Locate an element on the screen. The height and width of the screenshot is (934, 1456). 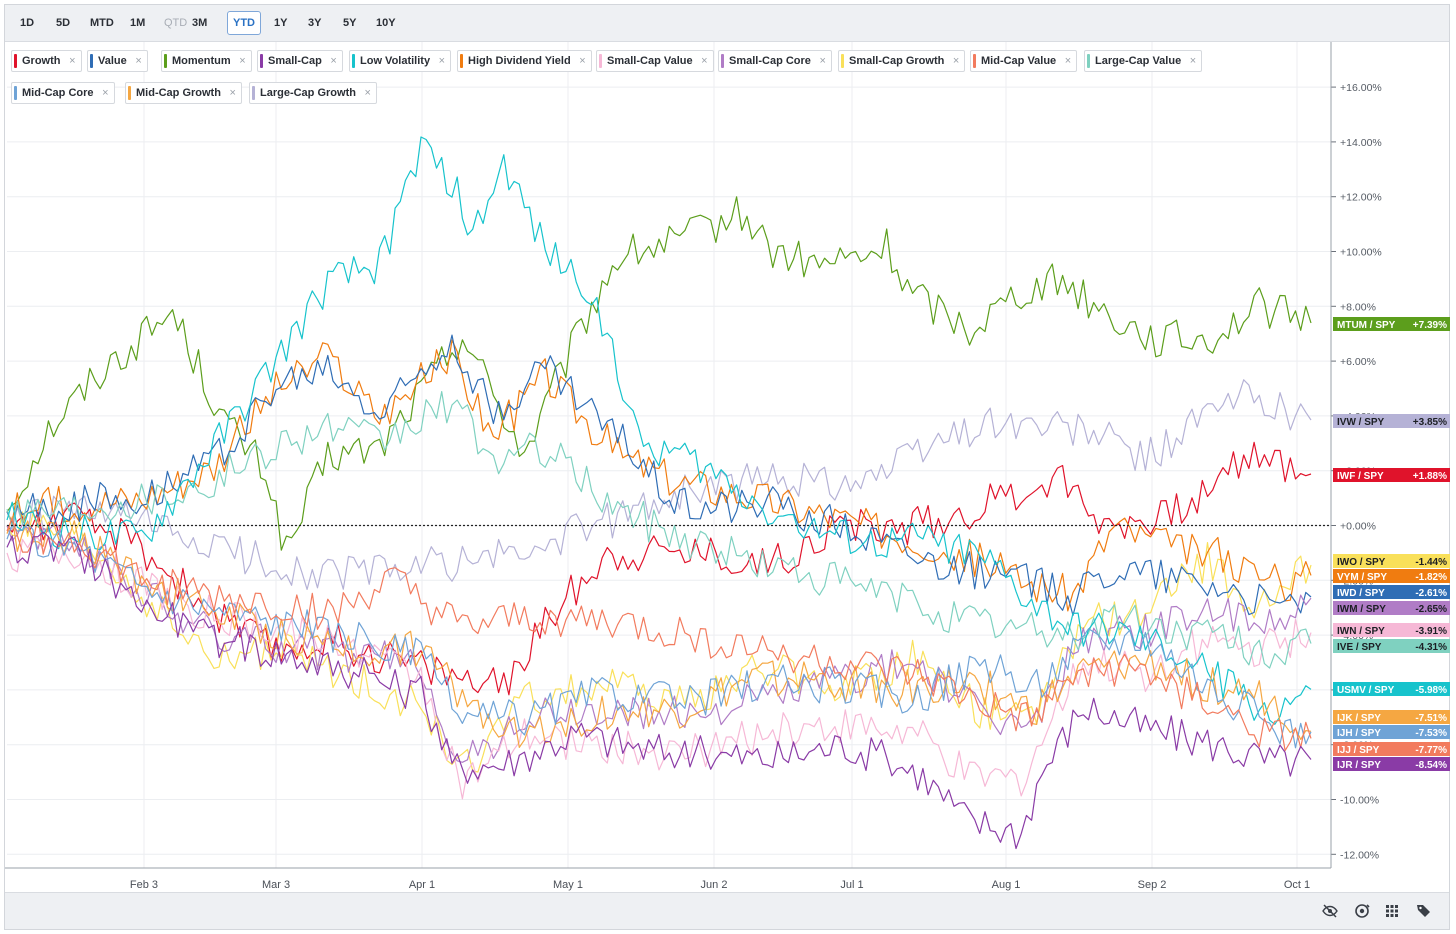
range-button-1m: 1M is located at coordinates (138, 23).